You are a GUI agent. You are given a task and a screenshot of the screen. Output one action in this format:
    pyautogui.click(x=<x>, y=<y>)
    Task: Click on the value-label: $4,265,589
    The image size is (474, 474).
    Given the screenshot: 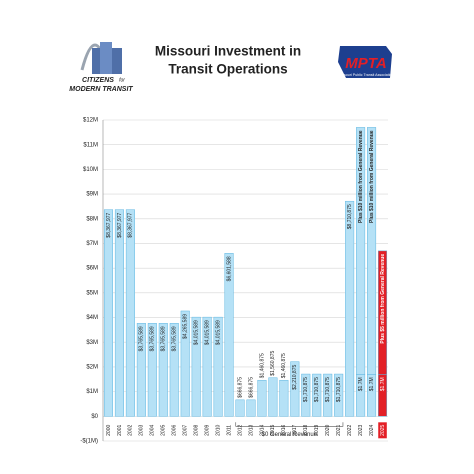 What is the action you would take?
    pyautogui.click(x=186, y=326)
    